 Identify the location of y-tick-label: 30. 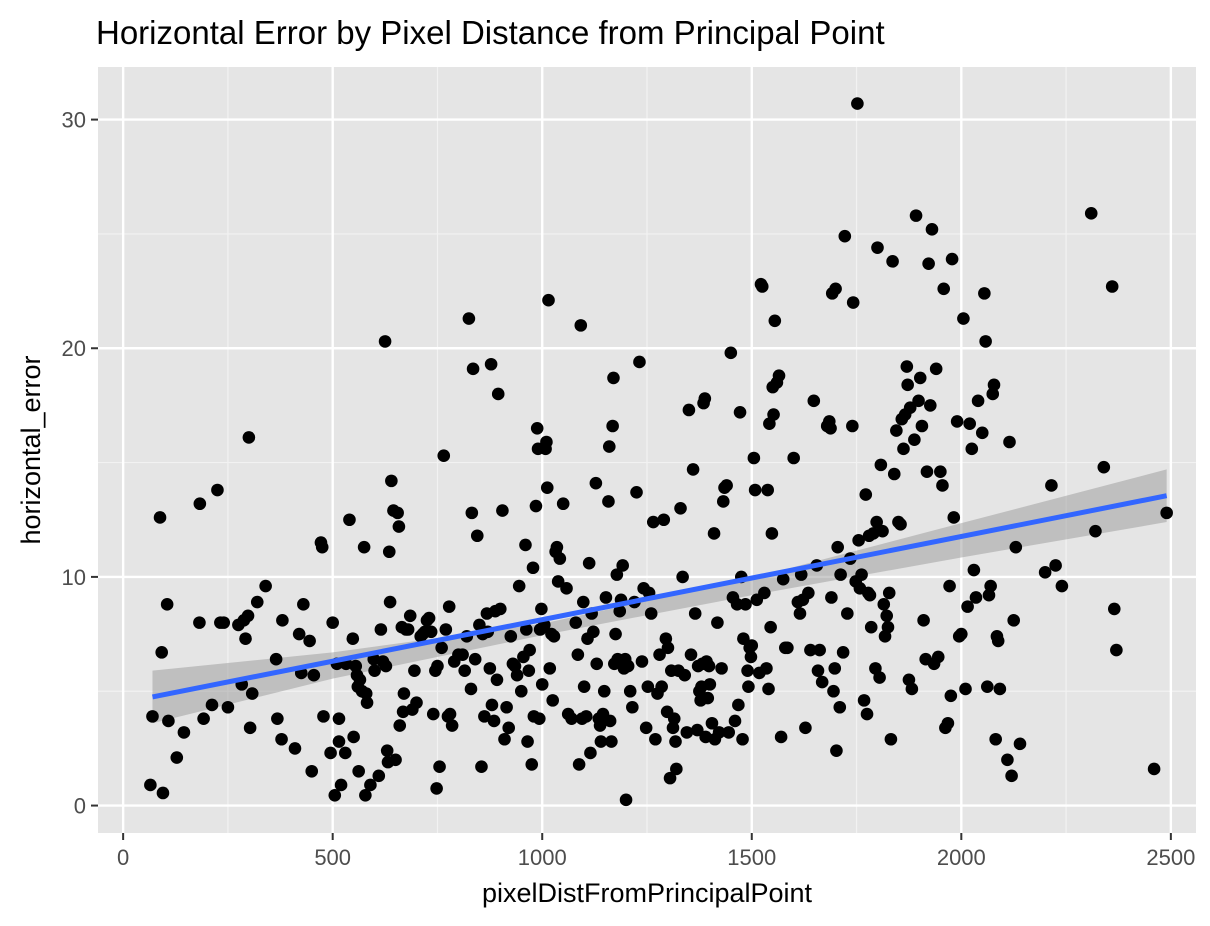
(74, 120).